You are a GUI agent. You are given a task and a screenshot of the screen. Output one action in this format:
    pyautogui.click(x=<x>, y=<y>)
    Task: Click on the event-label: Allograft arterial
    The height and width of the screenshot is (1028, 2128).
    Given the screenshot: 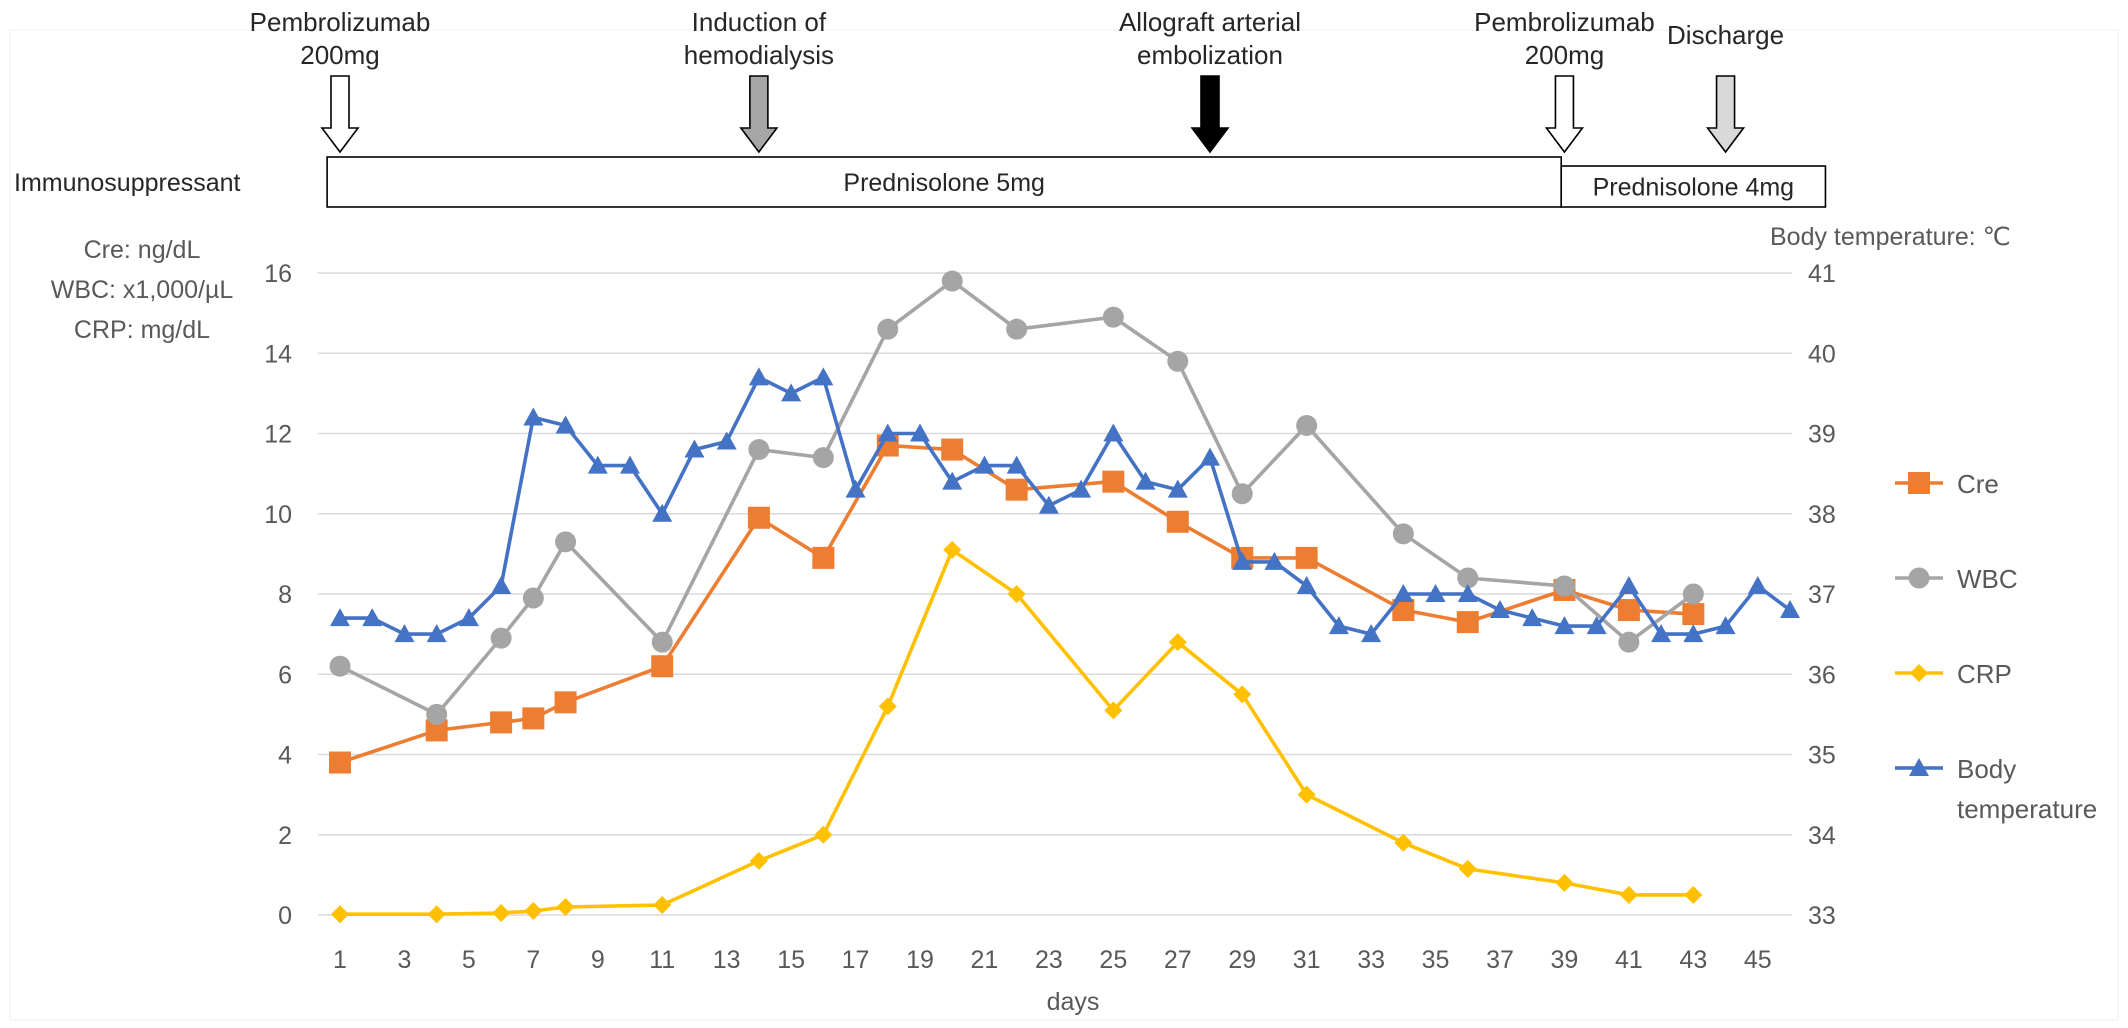 What is the action you would take?
    pyautogui.click(x=1210, y=22)
    